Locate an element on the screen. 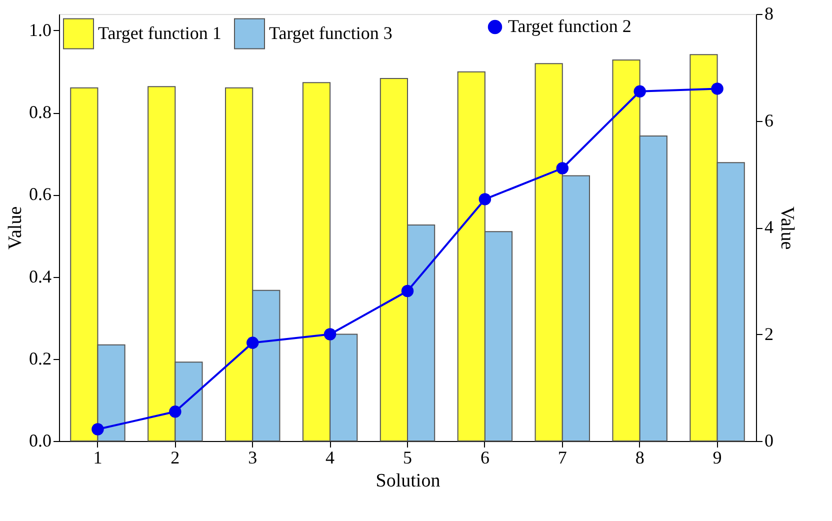 The height and width of the screenshot is (521, 832). x-tick-label: 1 is located at coordinates (97, 458).